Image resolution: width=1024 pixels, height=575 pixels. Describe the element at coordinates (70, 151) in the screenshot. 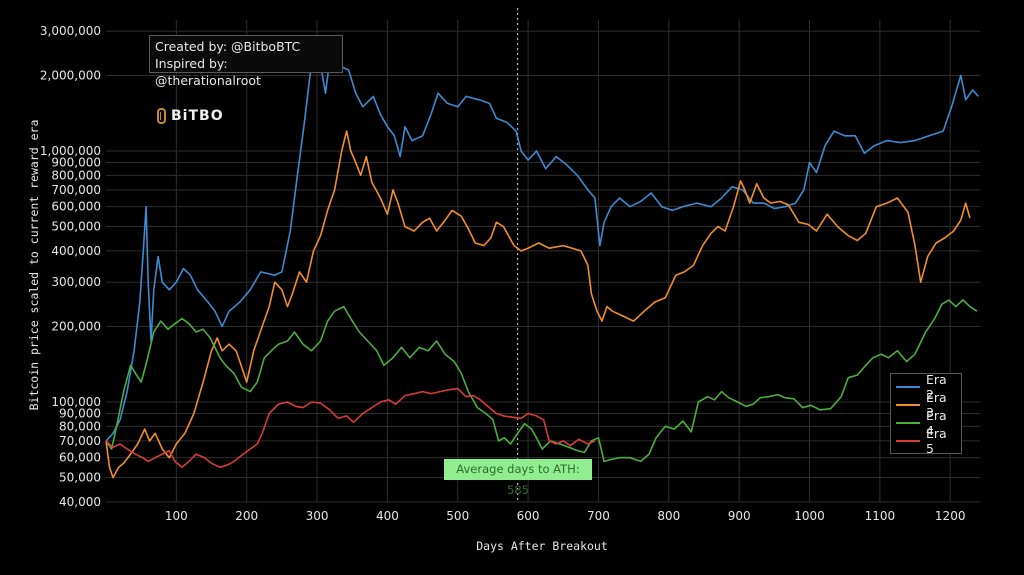

I see `y-tick-label: 1,000,000` at that location.